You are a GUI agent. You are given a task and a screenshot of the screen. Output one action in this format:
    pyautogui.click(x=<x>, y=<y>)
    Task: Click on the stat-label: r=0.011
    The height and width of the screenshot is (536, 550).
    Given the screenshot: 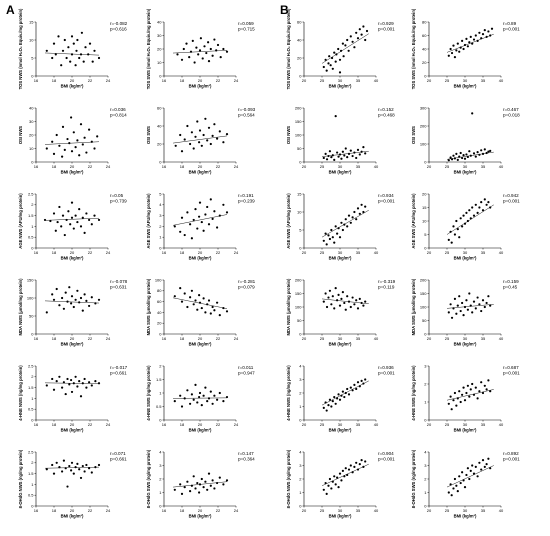 What is the action you would take?
    pyautogui.click(x=246, y=367)
    